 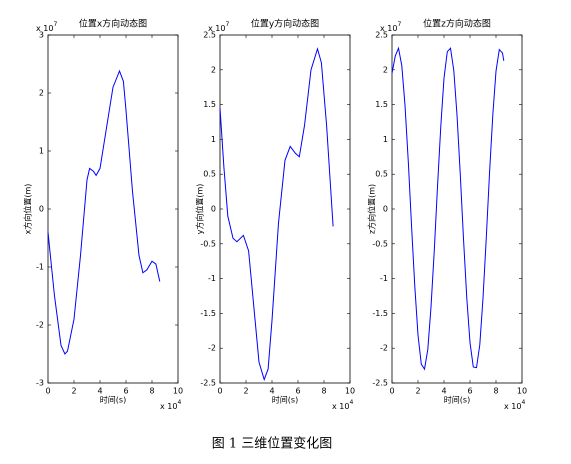 What do you see at coordinates (200, 209) in the screenshot?
I see `y-axis-label: y方向位置(m)` at bounding box center [200, 209].